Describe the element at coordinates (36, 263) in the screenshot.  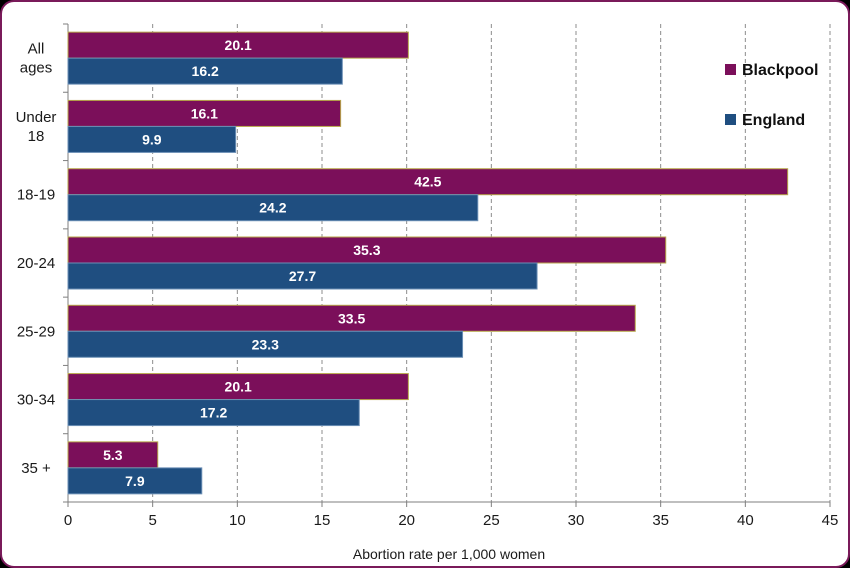
I see `category-label: 20-24` at that location.